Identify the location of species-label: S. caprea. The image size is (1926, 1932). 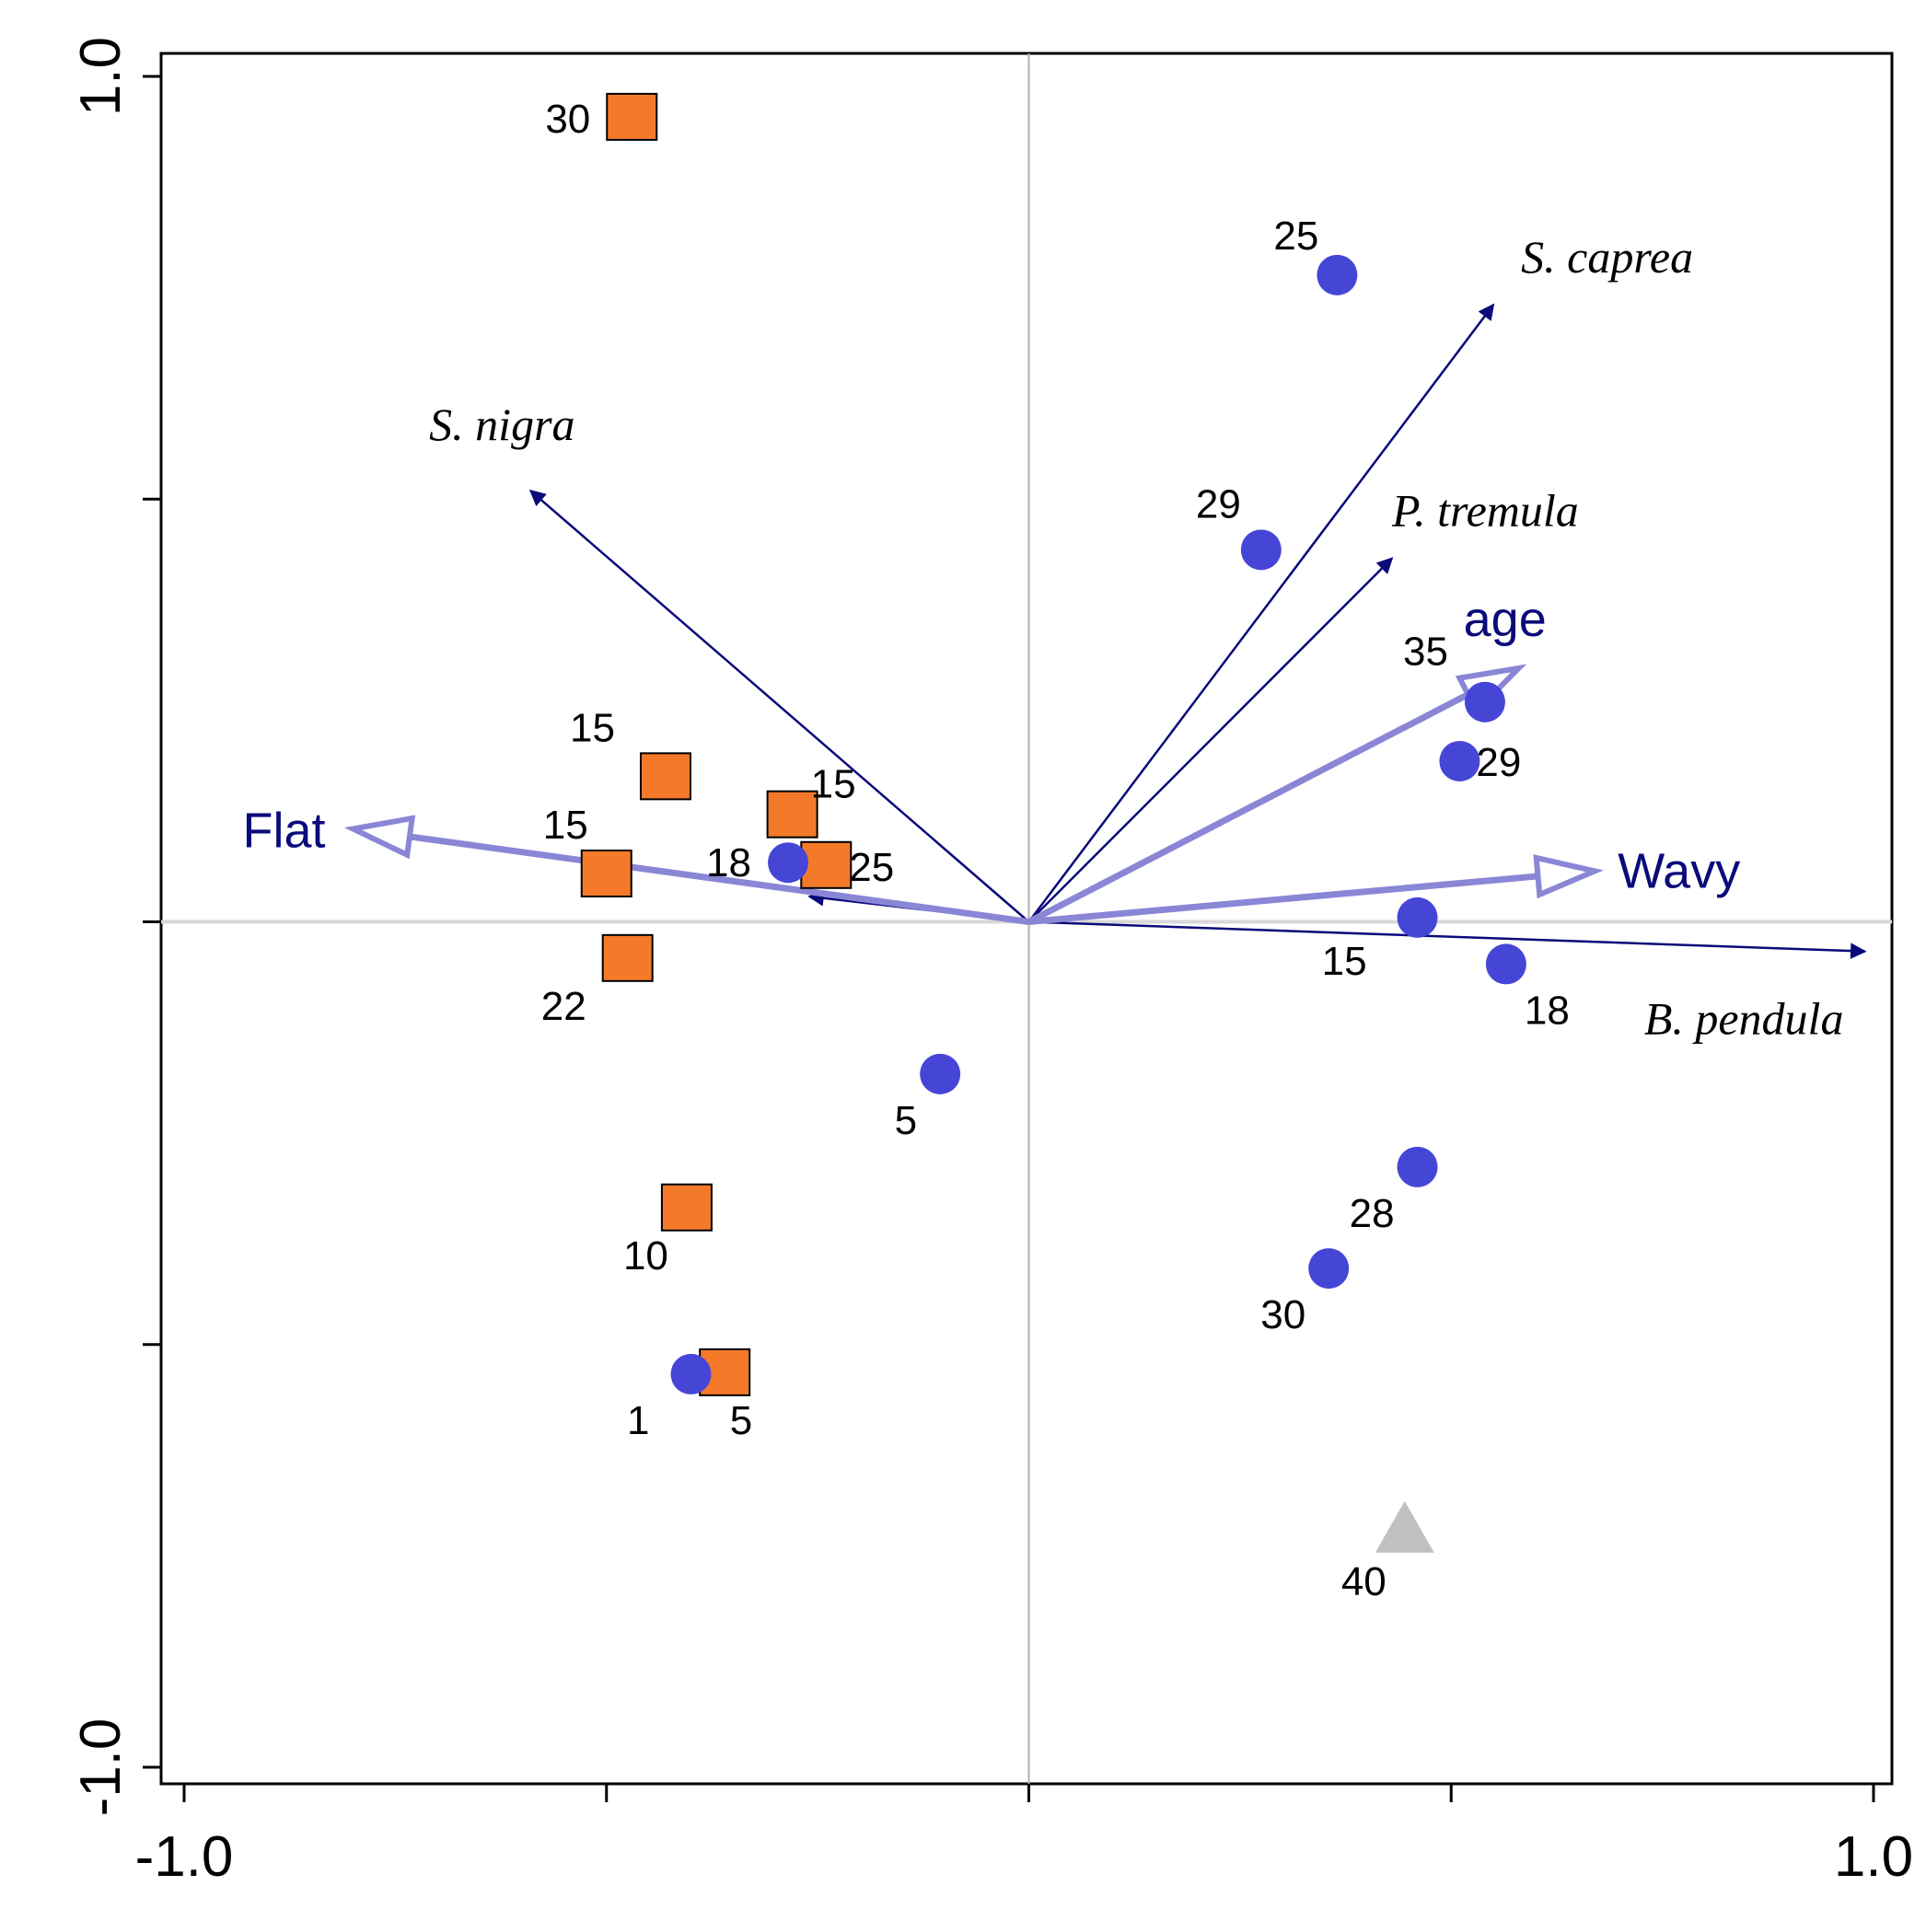
(1607, 257).